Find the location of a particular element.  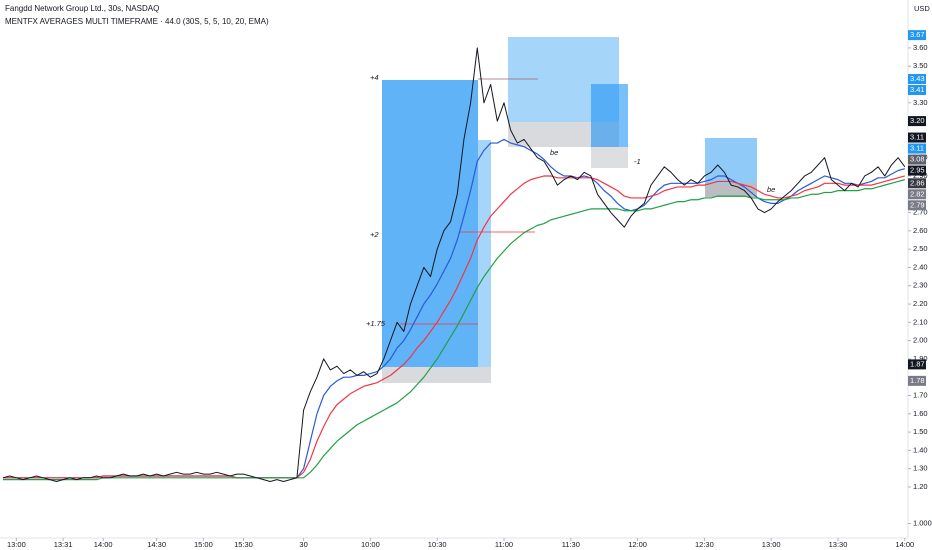

y-tick-label: 2.00 is located at coordinates (920, 340).